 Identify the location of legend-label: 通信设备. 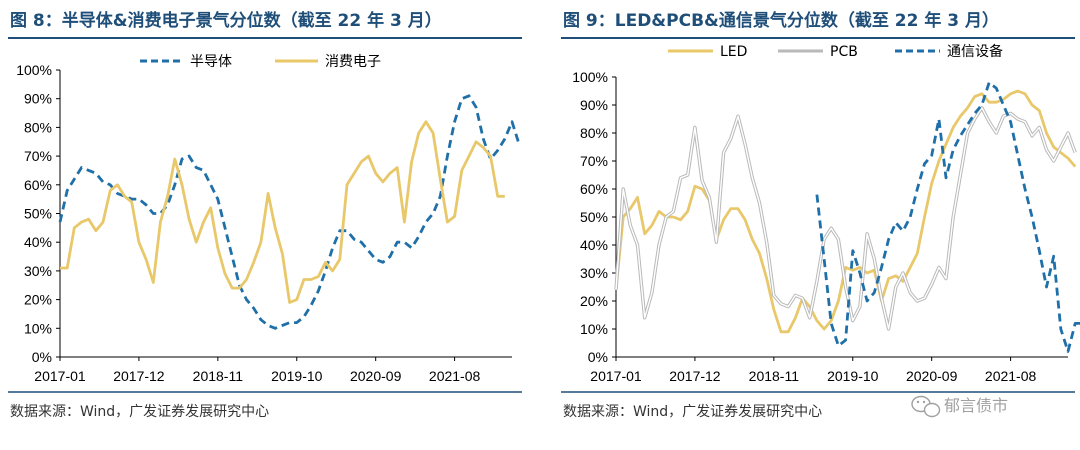
(975, 51).